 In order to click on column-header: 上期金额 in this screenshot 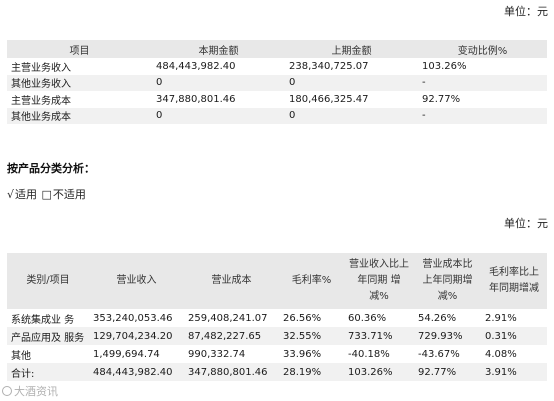, I will do `click(351, 51)`.